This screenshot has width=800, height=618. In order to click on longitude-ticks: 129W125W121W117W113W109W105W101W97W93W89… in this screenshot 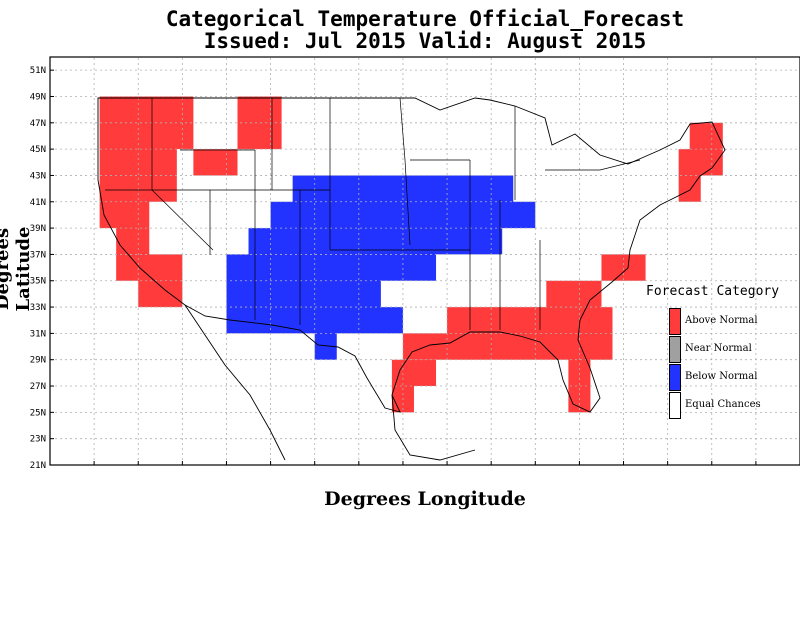, I will do `click(424, 463)`.